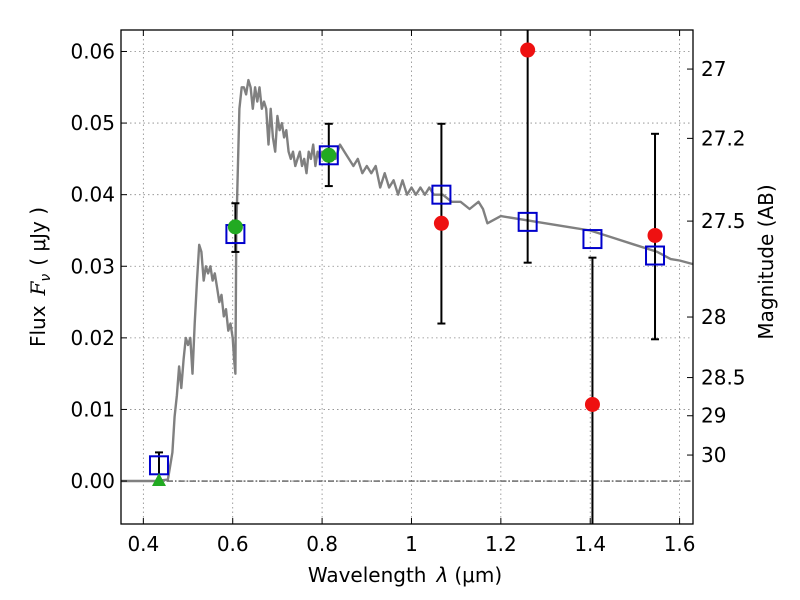 The image size is (800, 600). I want to click on y-axis-label-text: Flux, so click(38, 326).